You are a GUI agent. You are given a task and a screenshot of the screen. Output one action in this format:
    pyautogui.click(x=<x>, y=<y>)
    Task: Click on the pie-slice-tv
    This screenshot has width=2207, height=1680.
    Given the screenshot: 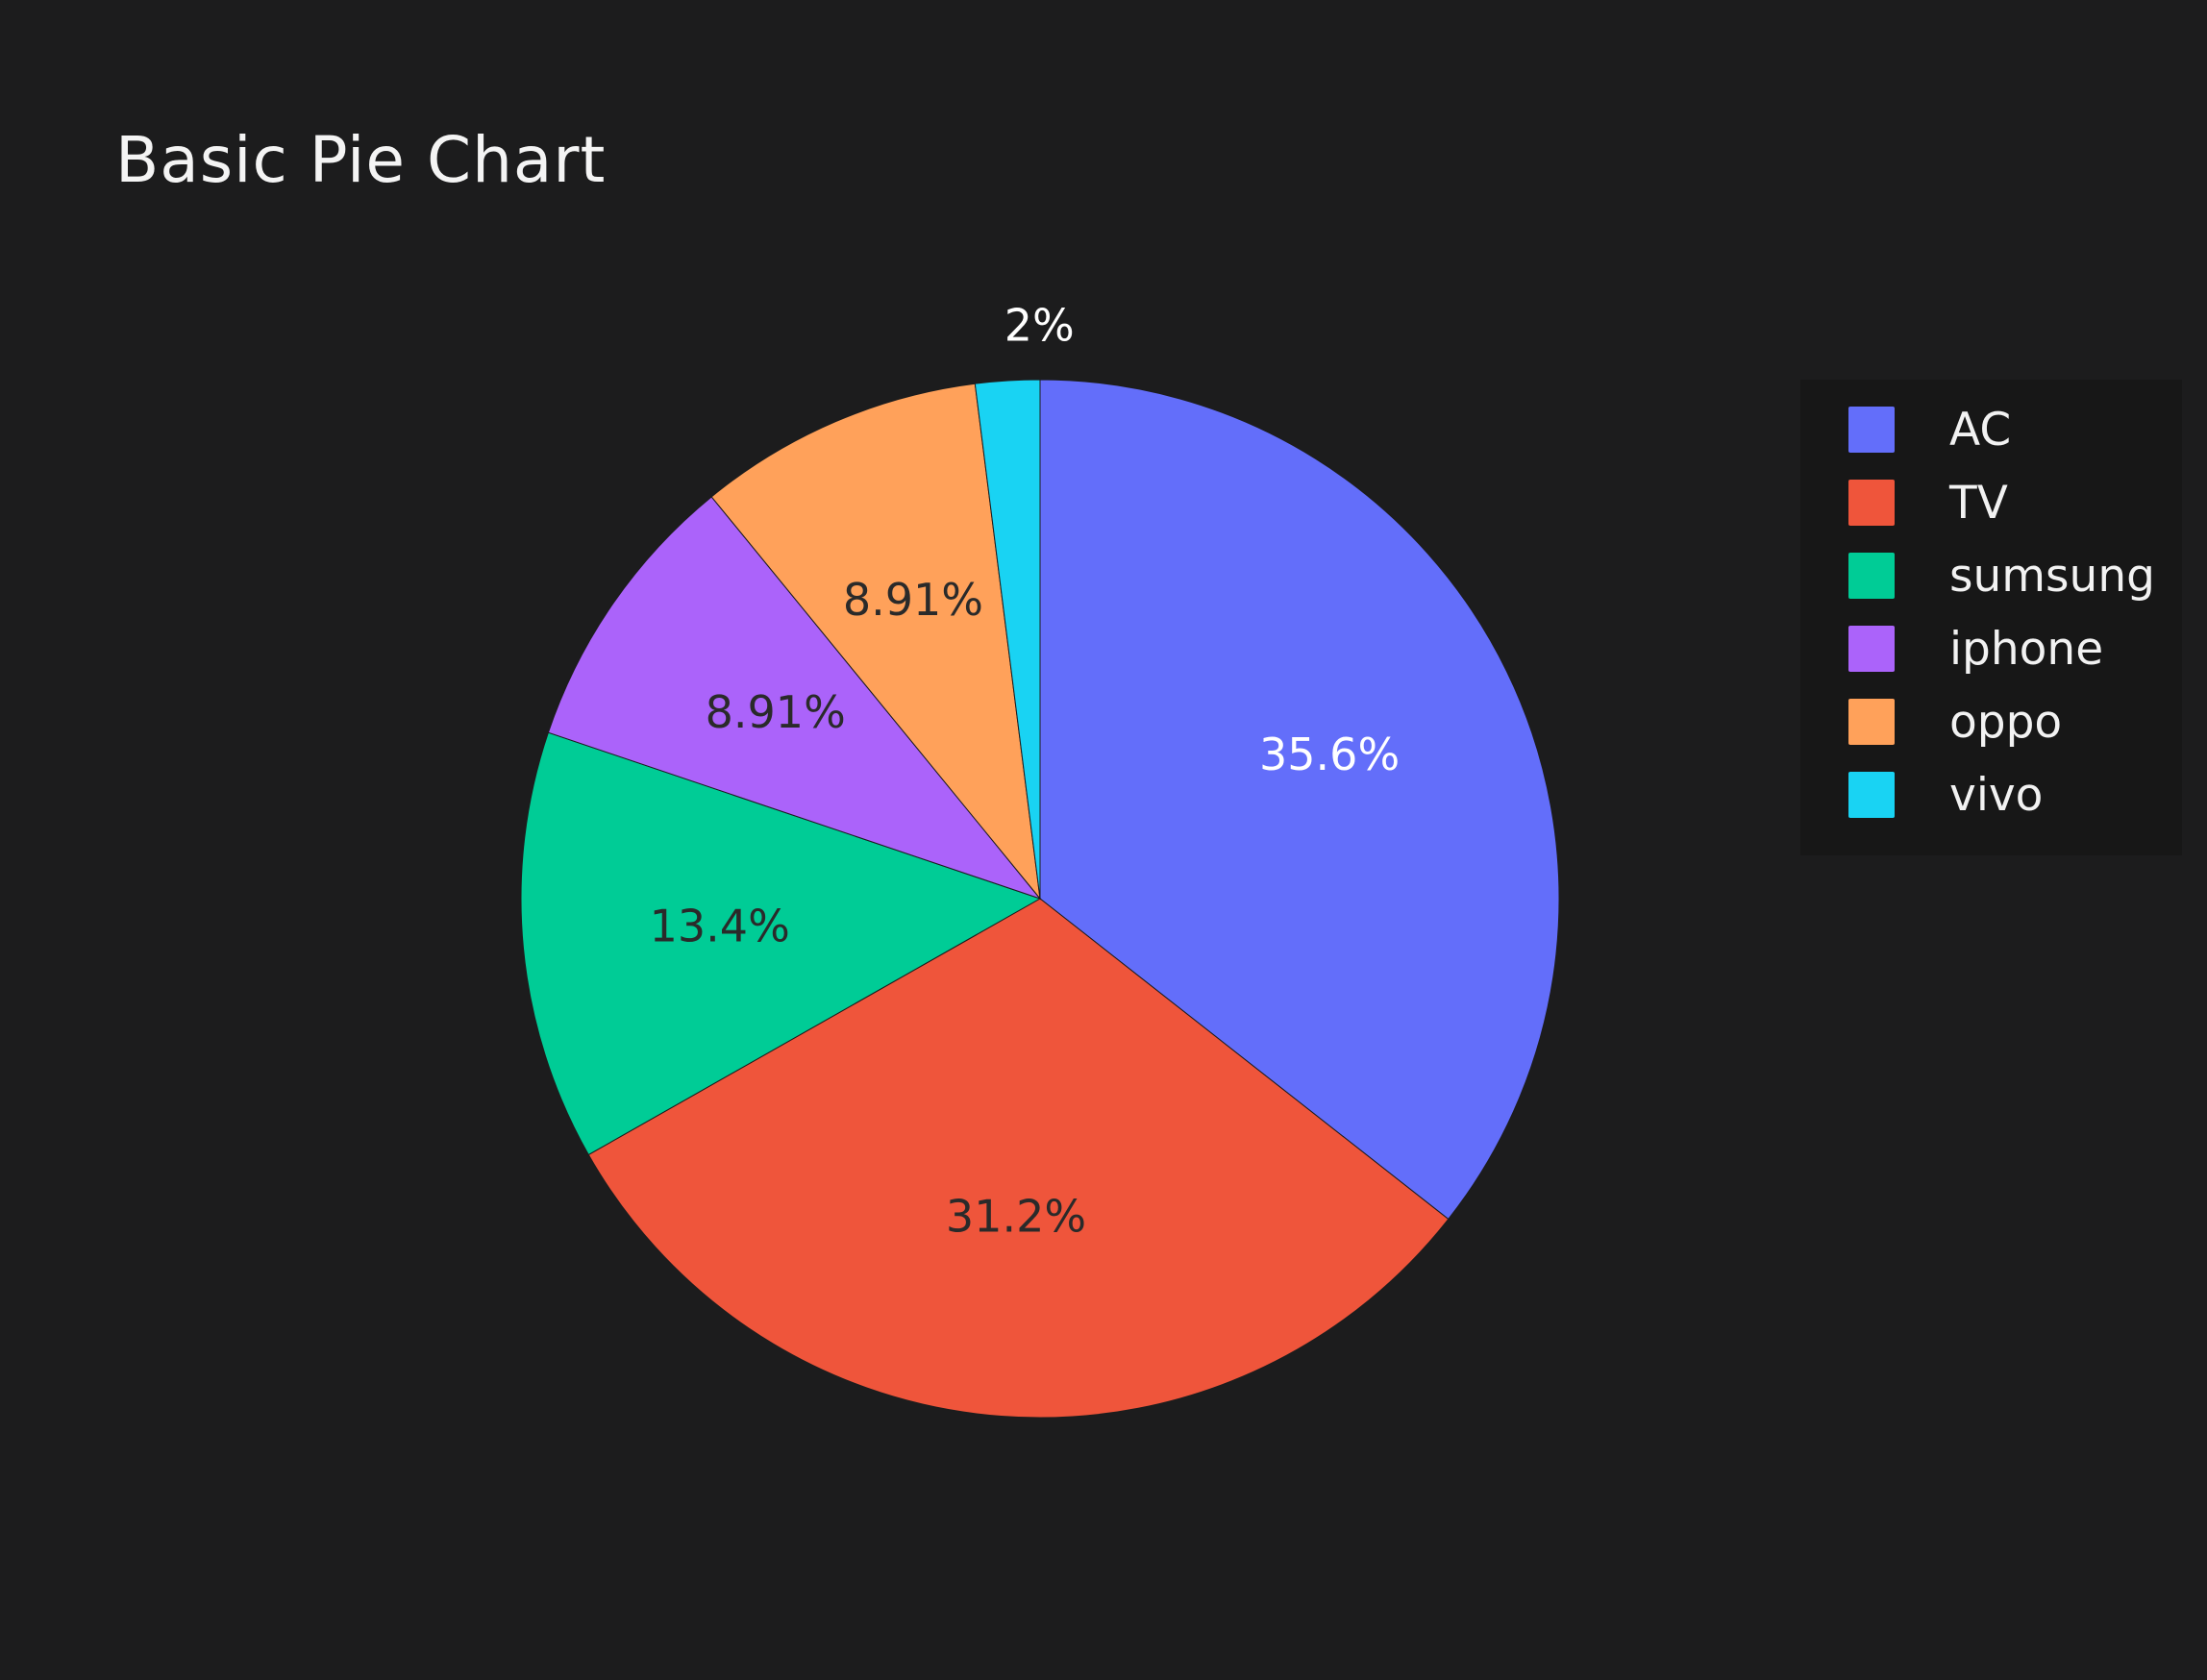 What is the action you would take?
    pyautogui.click(x=1018, y=1158)
    